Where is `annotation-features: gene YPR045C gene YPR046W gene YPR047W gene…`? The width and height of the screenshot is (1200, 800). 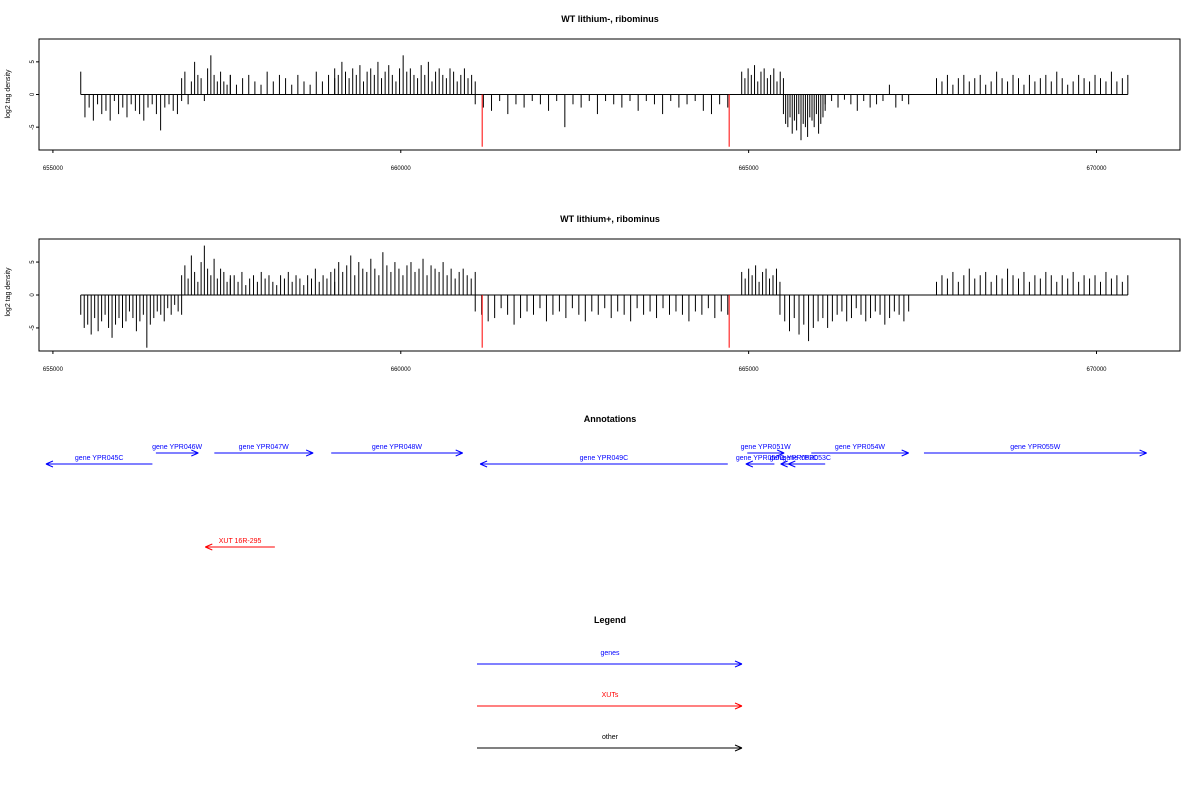
annotation-features: gene YPR045C gene YPR046W gene YPR047W gene… is located at coordinates (596, 497).